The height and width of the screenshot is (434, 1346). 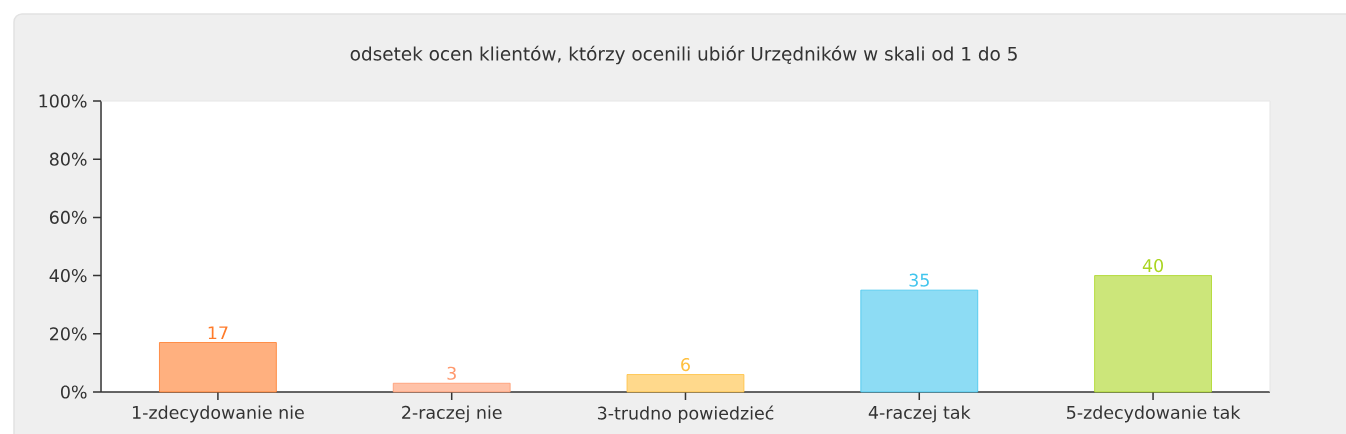 What do you see at coordinates (452, 414) in the screenshot?
I see `x-tick-label: 2-raczej nie` at bounding box center [452, 414].